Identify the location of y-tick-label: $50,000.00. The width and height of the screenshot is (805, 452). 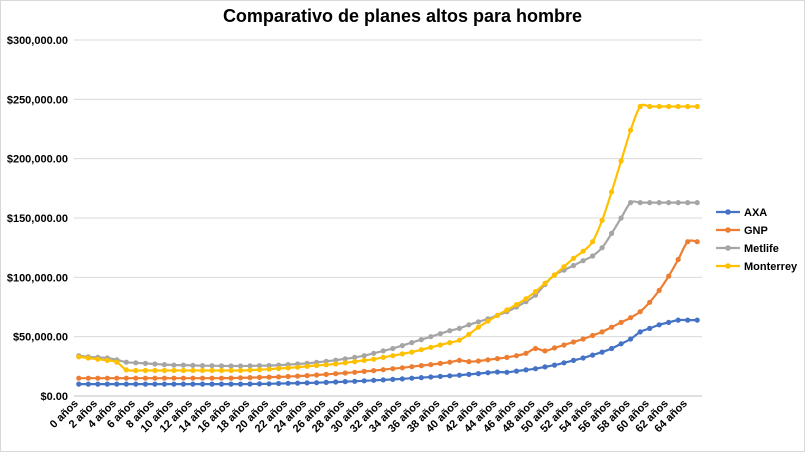
(40, 338).